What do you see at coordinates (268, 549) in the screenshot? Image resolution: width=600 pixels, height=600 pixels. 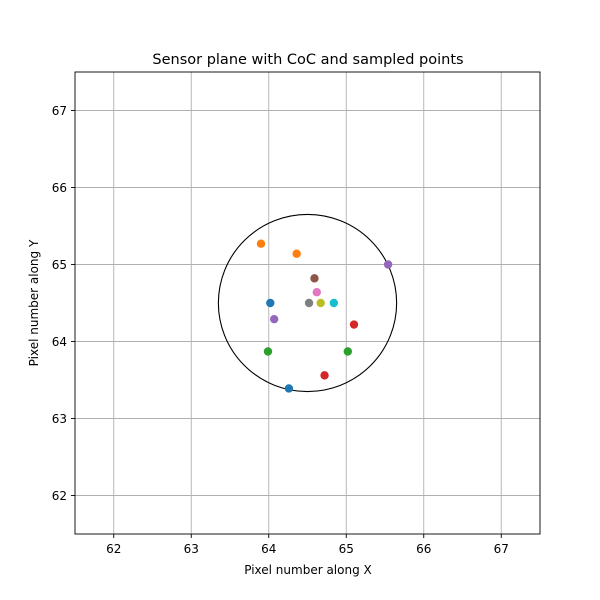 I see `x-tick-label: 64` at bounding box center [268, 549].